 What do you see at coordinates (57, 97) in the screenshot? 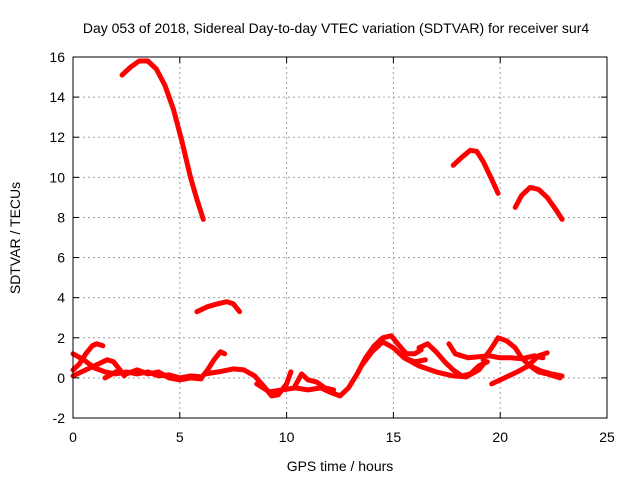
I see `y-tick-label: 14` at bounding box center [57, 97].